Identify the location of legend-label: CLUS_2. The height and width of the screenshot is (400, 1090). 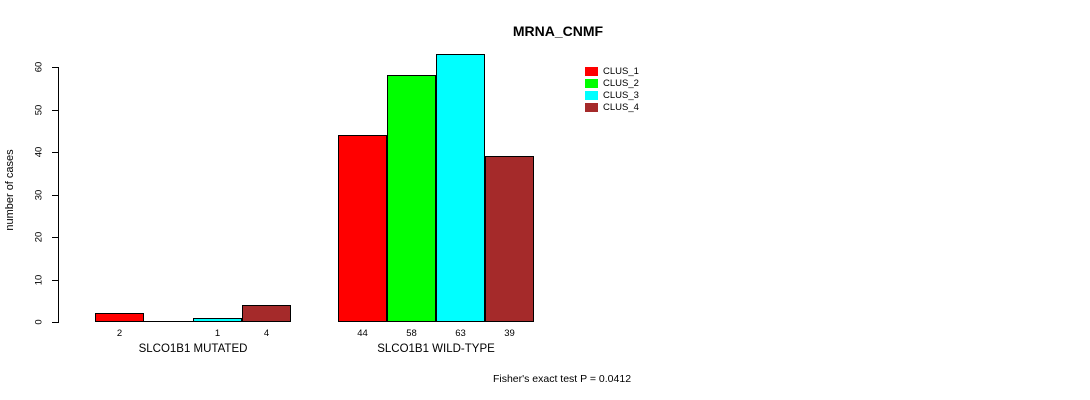
(621, 83).